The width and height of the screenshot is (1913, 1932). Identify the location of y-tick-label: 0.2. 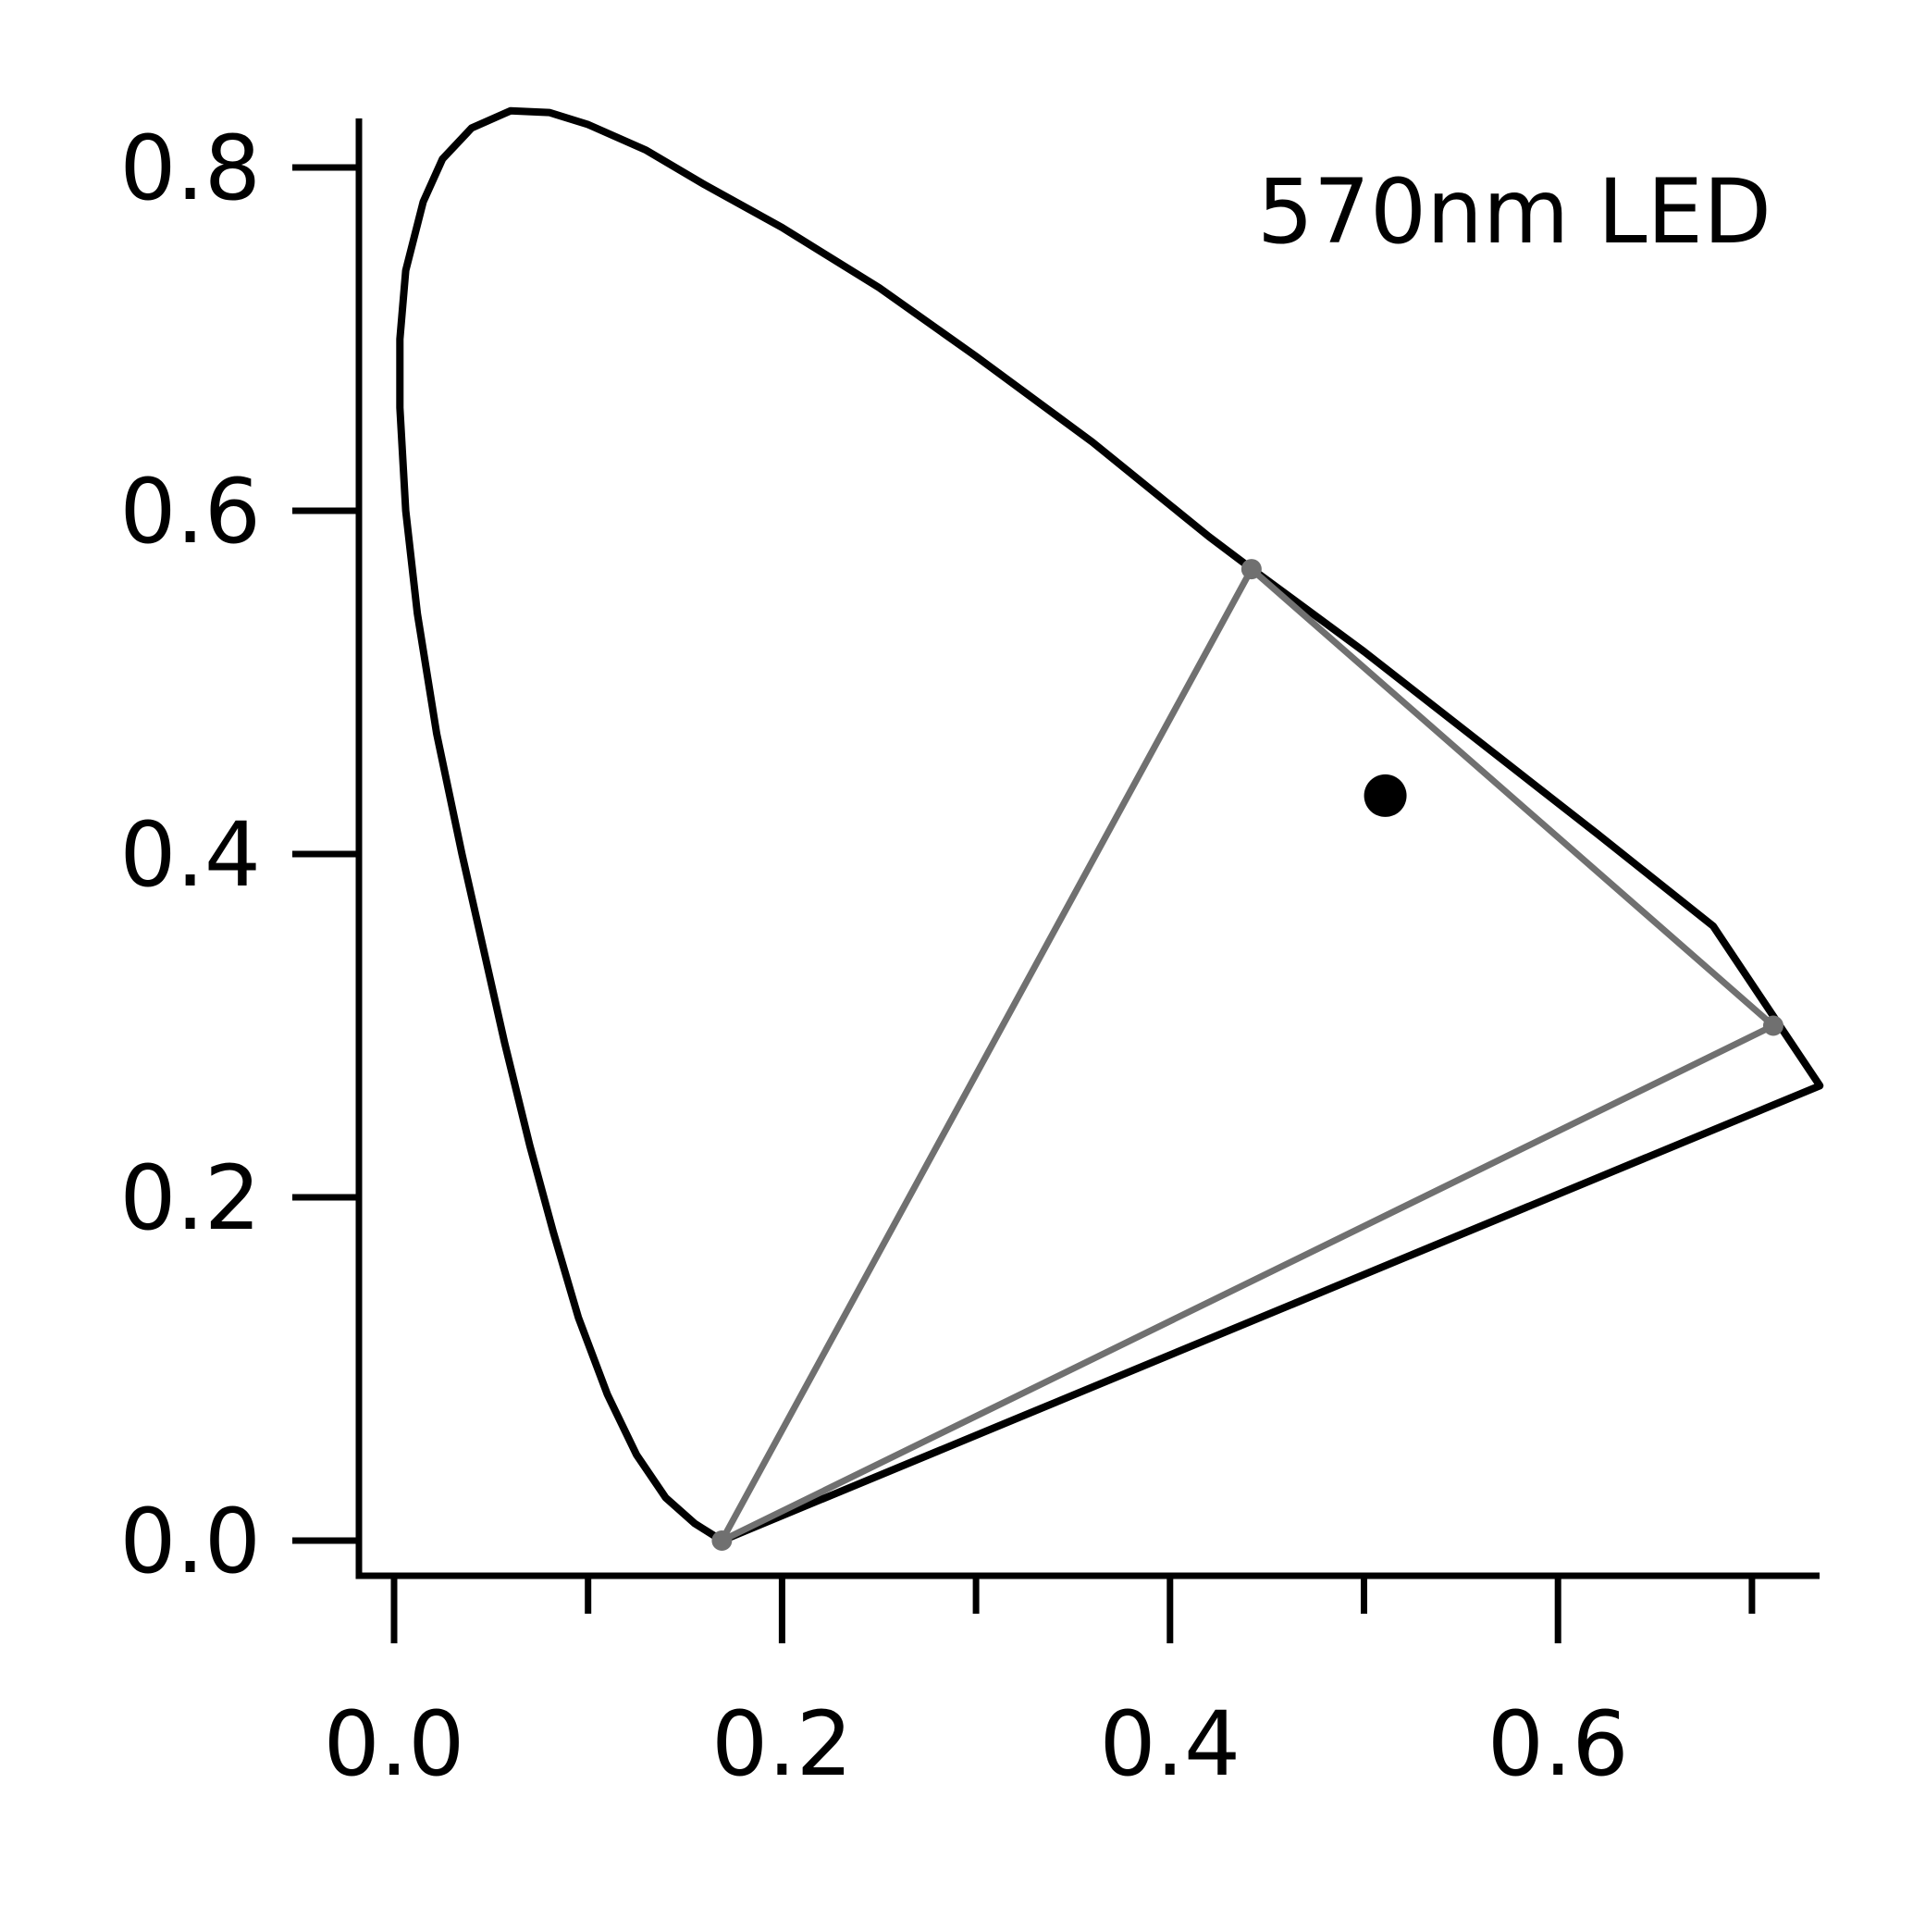
(190, 1198).